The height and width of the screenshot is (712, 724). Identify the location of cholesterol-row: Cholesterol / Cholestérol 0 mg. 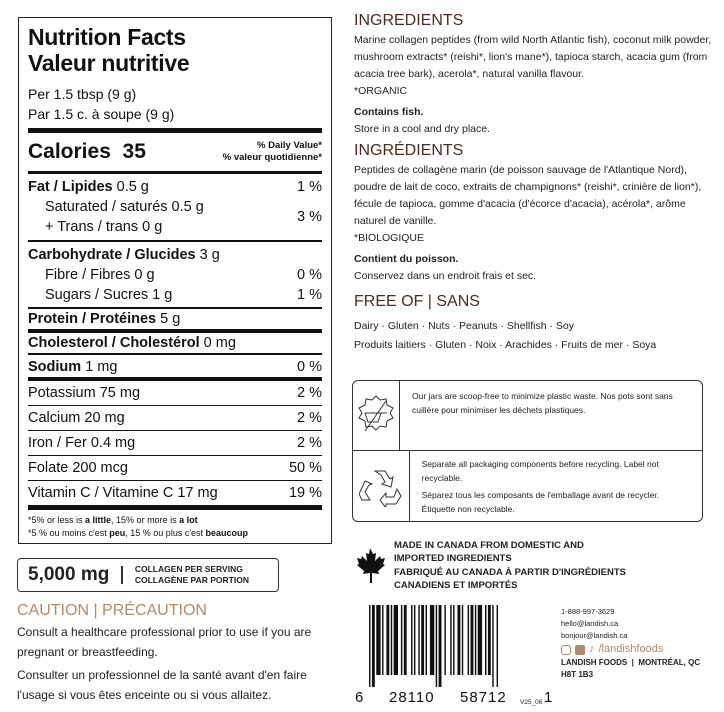
(175, 343).